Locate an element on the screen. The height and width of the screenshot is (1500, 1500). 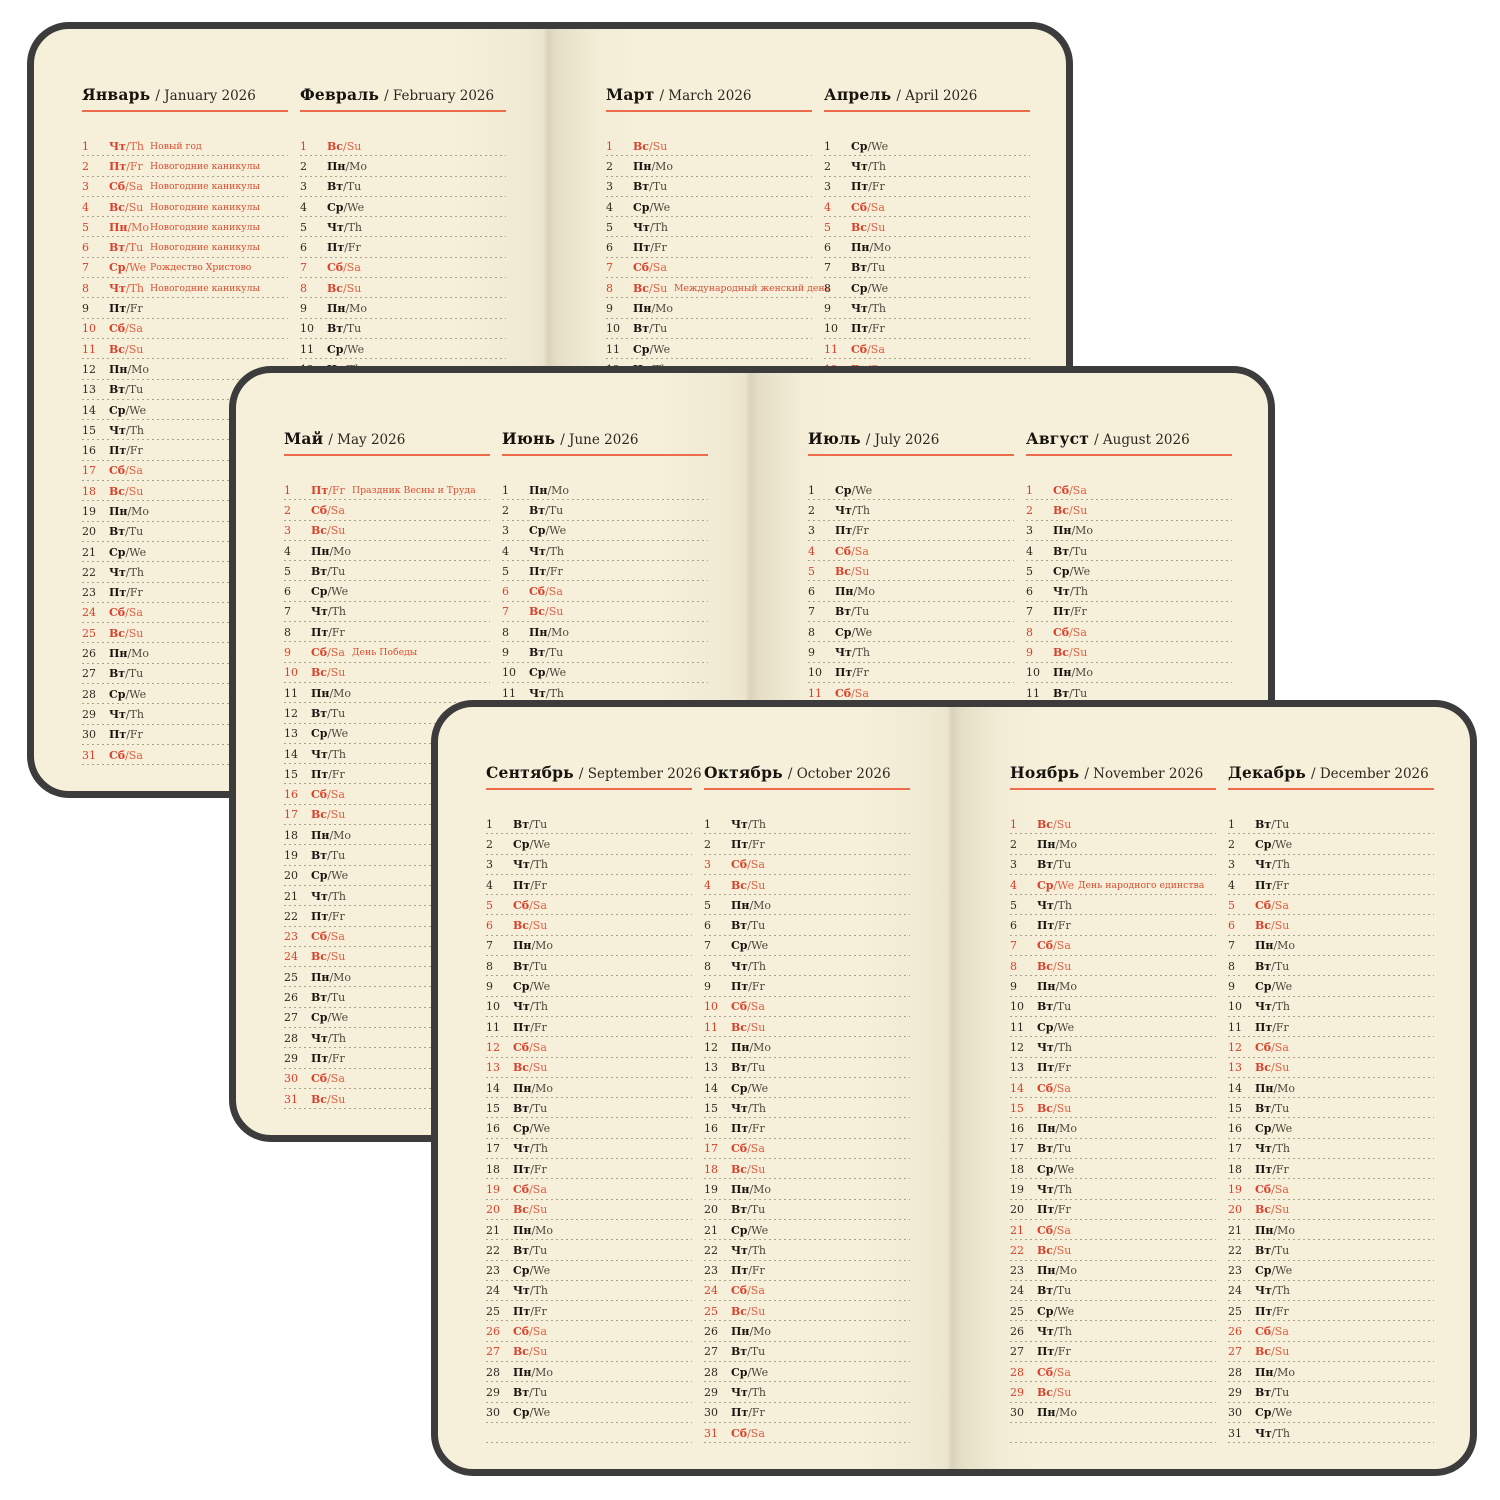
day-row-july-11: 11 Сб/Sa is located at coordinates (911, 693).